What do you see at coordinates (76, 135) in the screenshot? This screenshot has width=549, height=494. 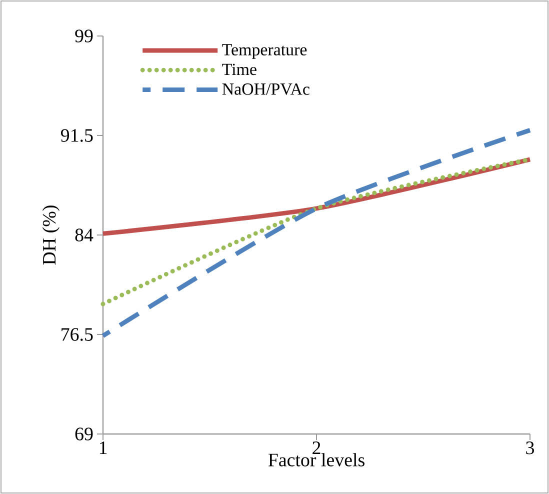 I see `y-tick-label: 91.5` at bounding box center [76, 135].